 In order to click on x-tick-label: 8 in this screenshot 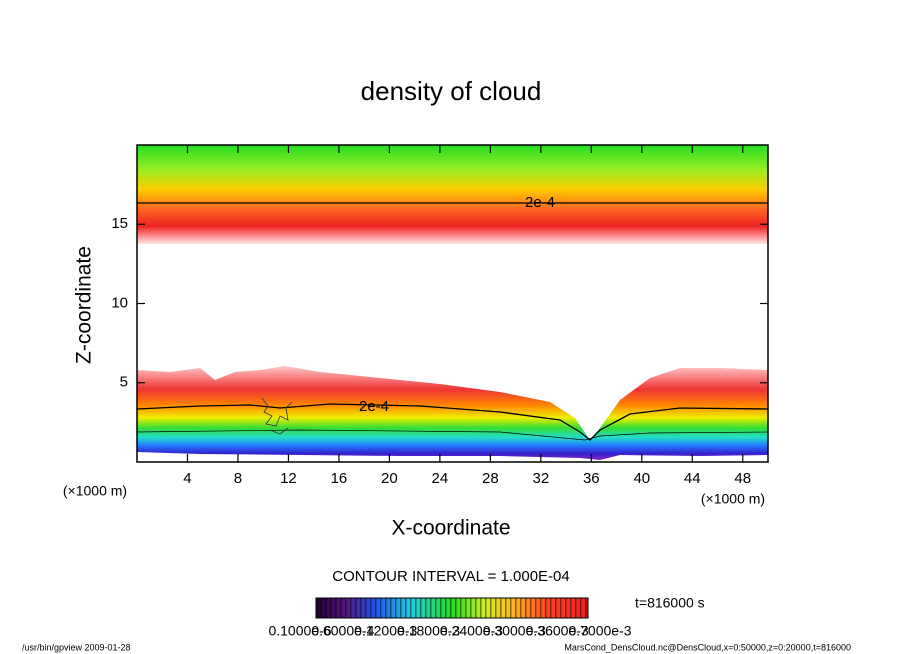, I will do `click(238, 478)`.